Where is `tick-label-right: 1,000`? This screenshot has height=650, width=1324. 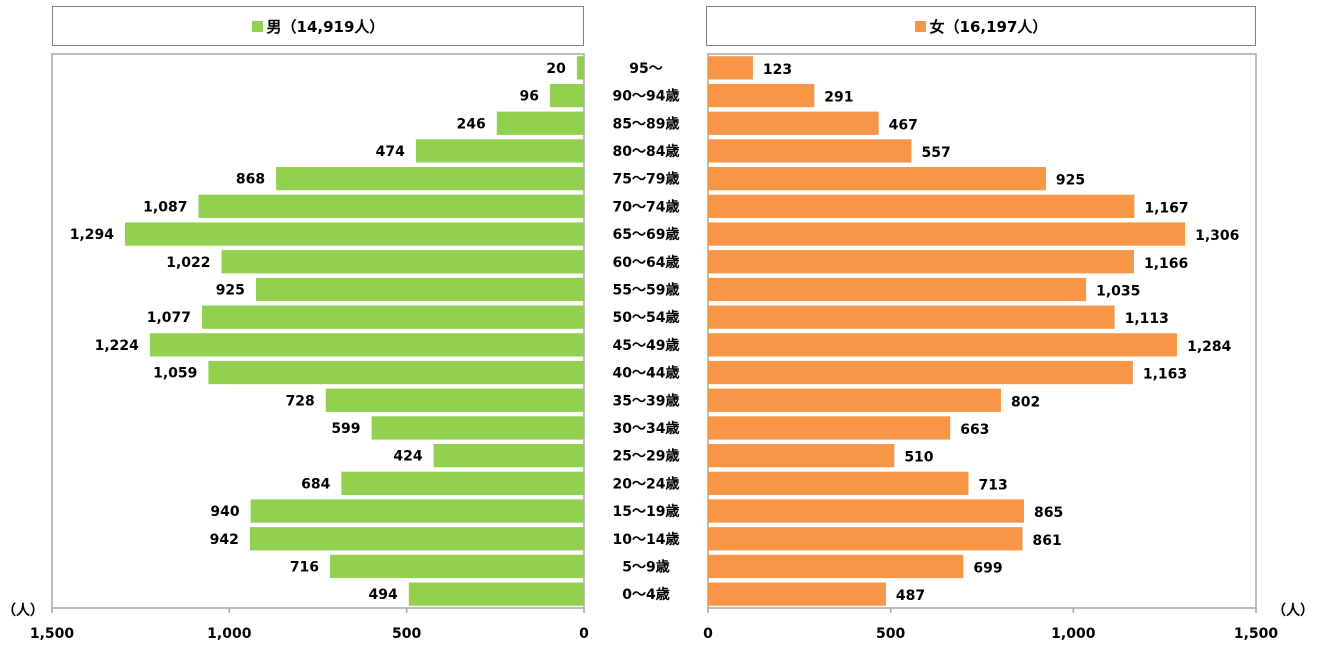 tick-label-right: 1,000 is located at coordinates (1073, 634).